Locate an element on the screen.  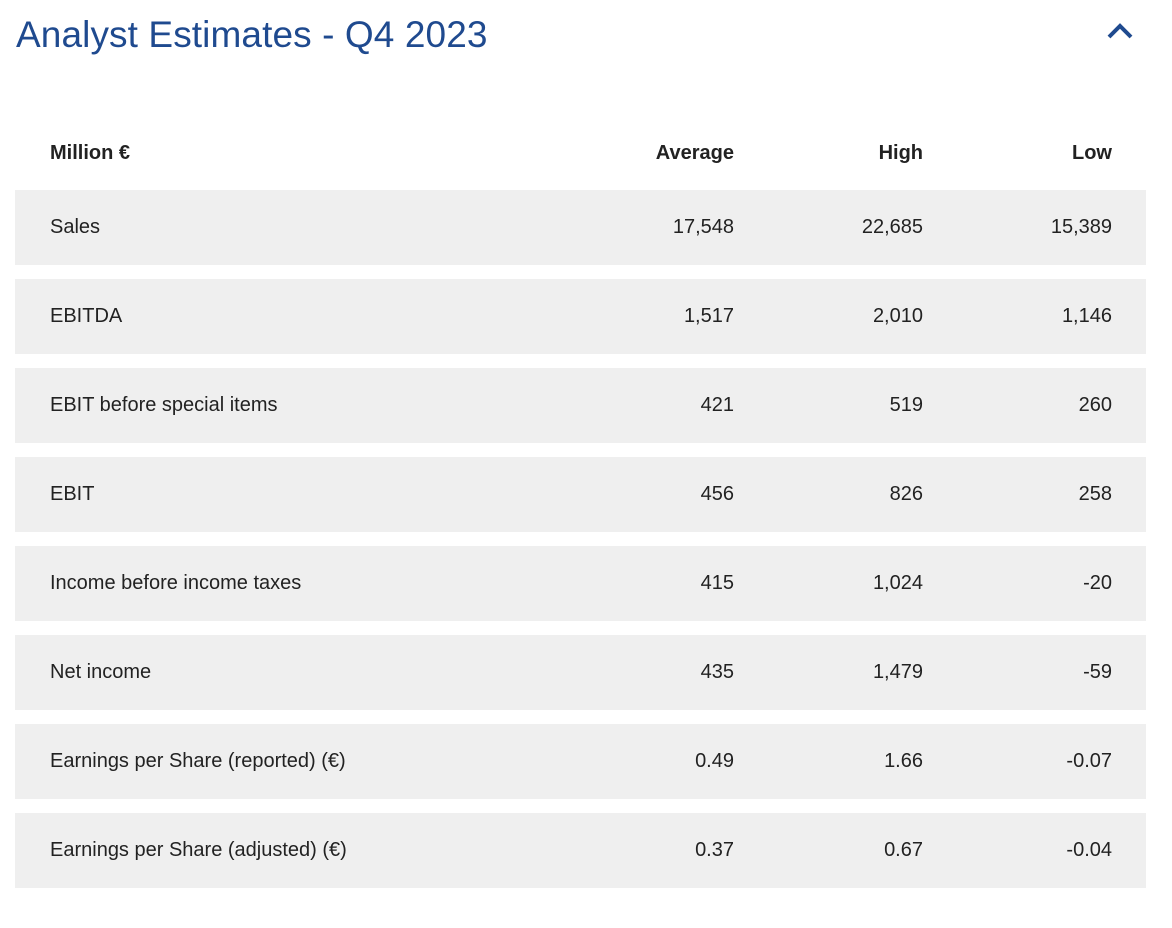
table-row: EBIT before special items 421 519 260 is located at coordinates (580, 405).